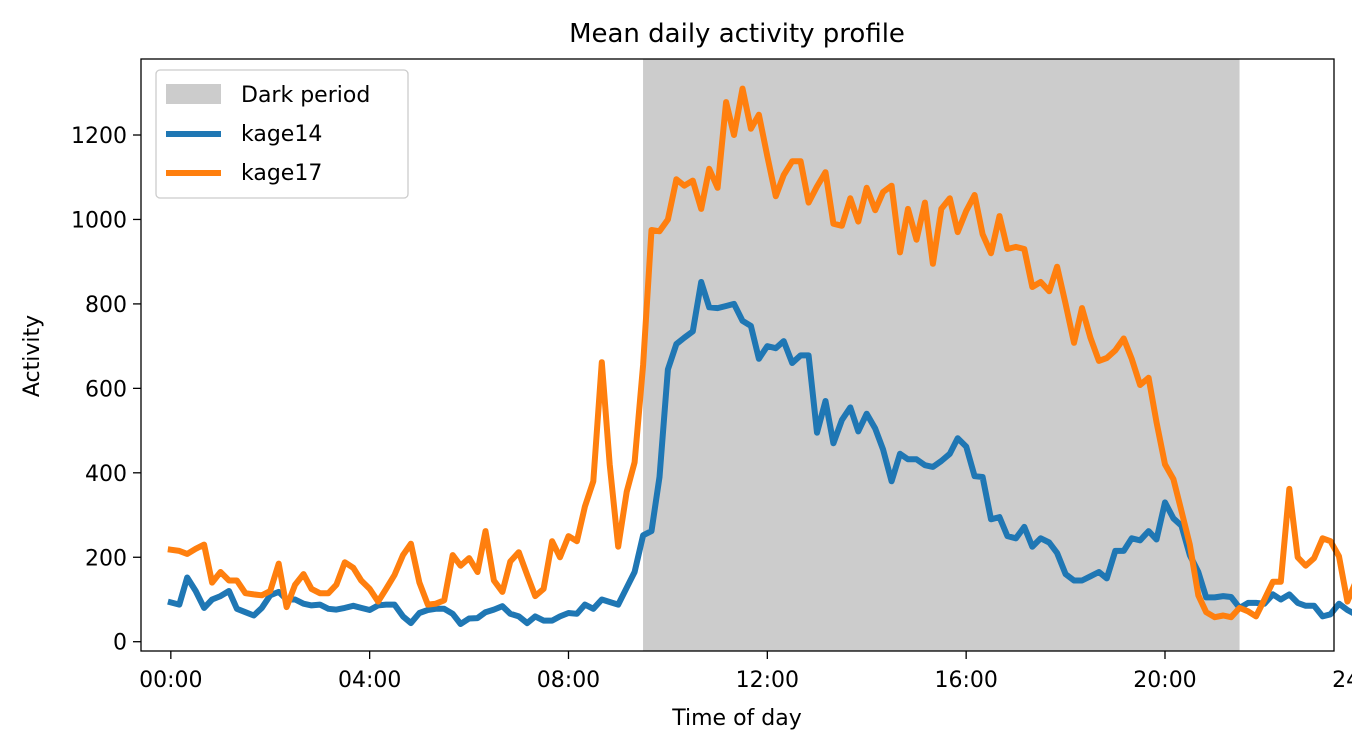 This screenshot has height=751, width=1352. I want to click on y-tick-label: 1200, so click(99, 136).